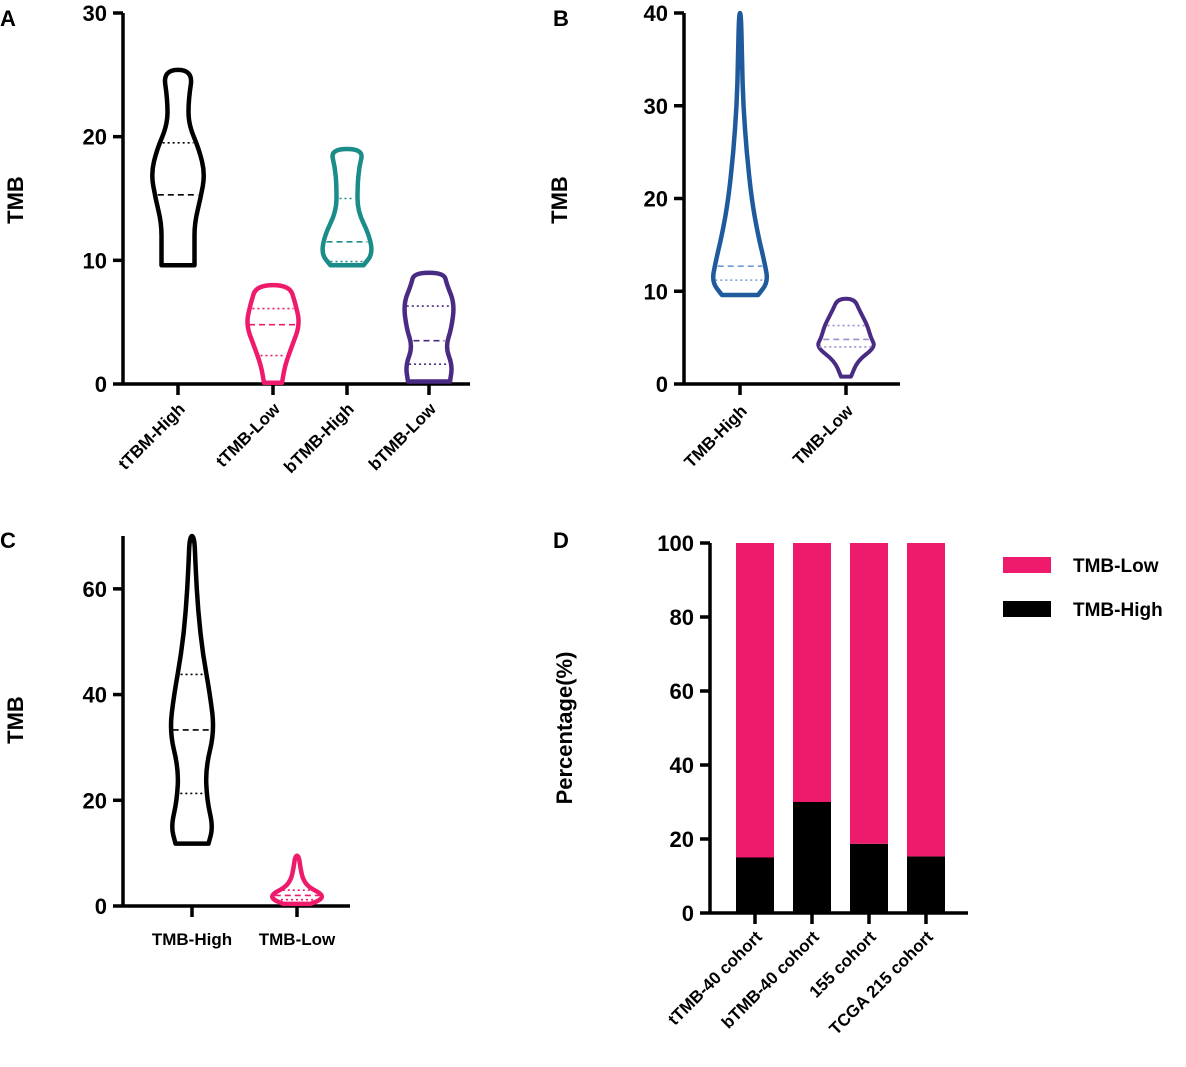 Image resolution: width=1186 pixels, height=1067 pixels. I want to click on legend-label: TMB-Low, so click(1116, 566).